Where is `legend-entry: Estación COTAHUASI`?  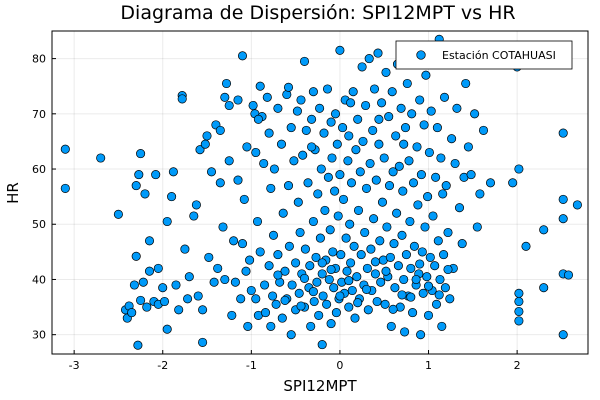 legend-entry: Estación COTAHUASI is located at coordinates (499, 55).